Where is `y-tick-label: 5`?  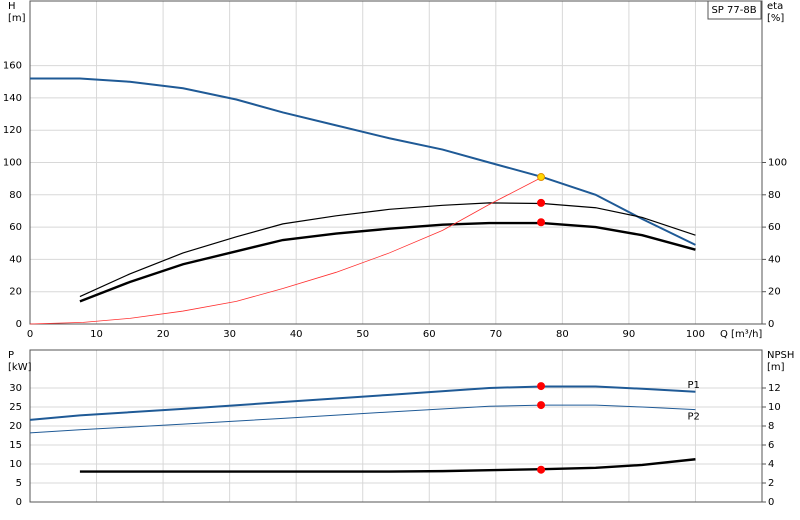
y-tick-label: 5 is located at coordinates (19, 483).